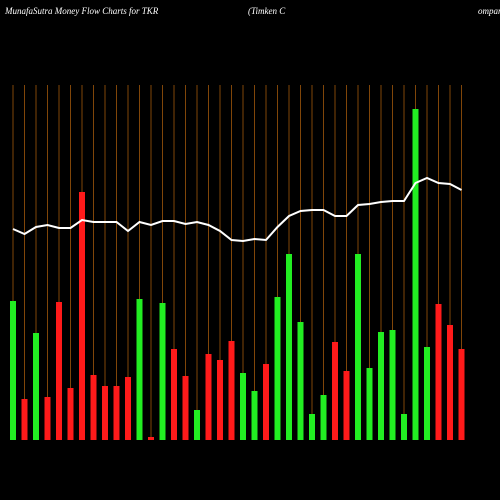  Describe the element at coordinates (237, 209) in the screenshot. I see `money-flow-line` at that location.